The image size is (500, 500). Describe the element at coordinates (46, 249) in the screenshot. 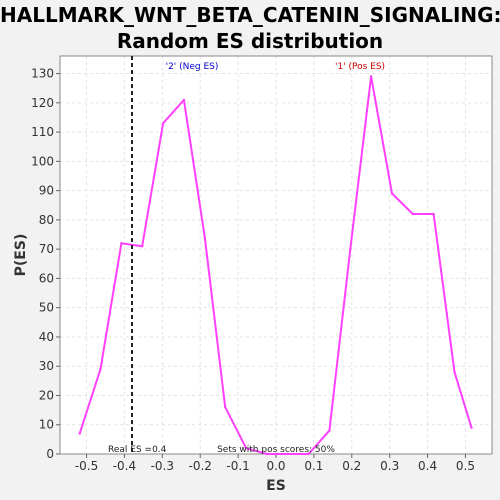

I see `y-tick-label: 70` at that location.